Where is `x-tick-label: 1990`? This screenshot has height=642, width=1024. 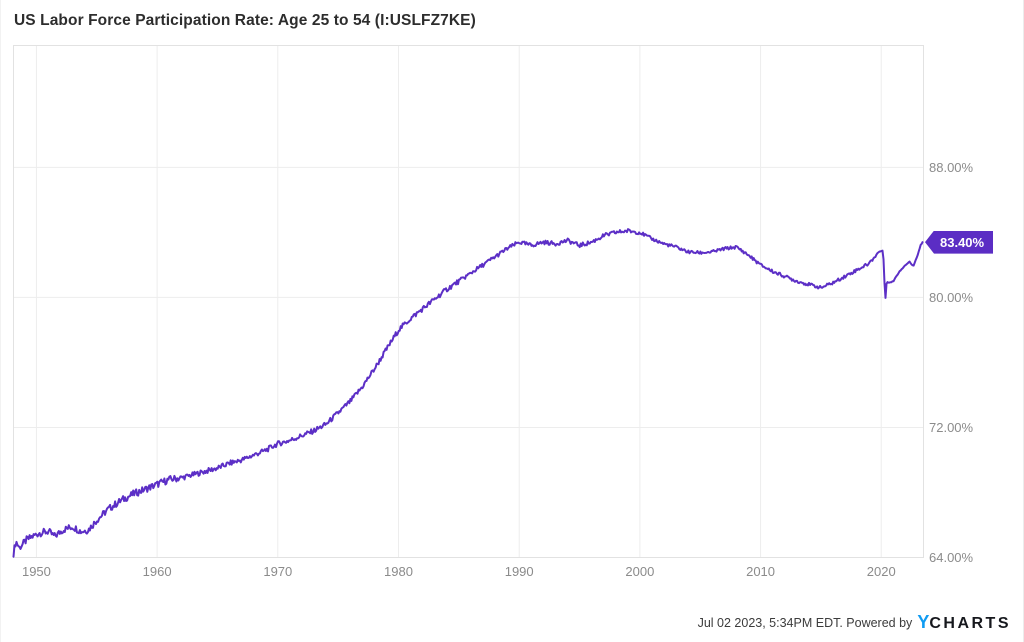
x-tick-label: 1990 is located at coordinates (519, 571).